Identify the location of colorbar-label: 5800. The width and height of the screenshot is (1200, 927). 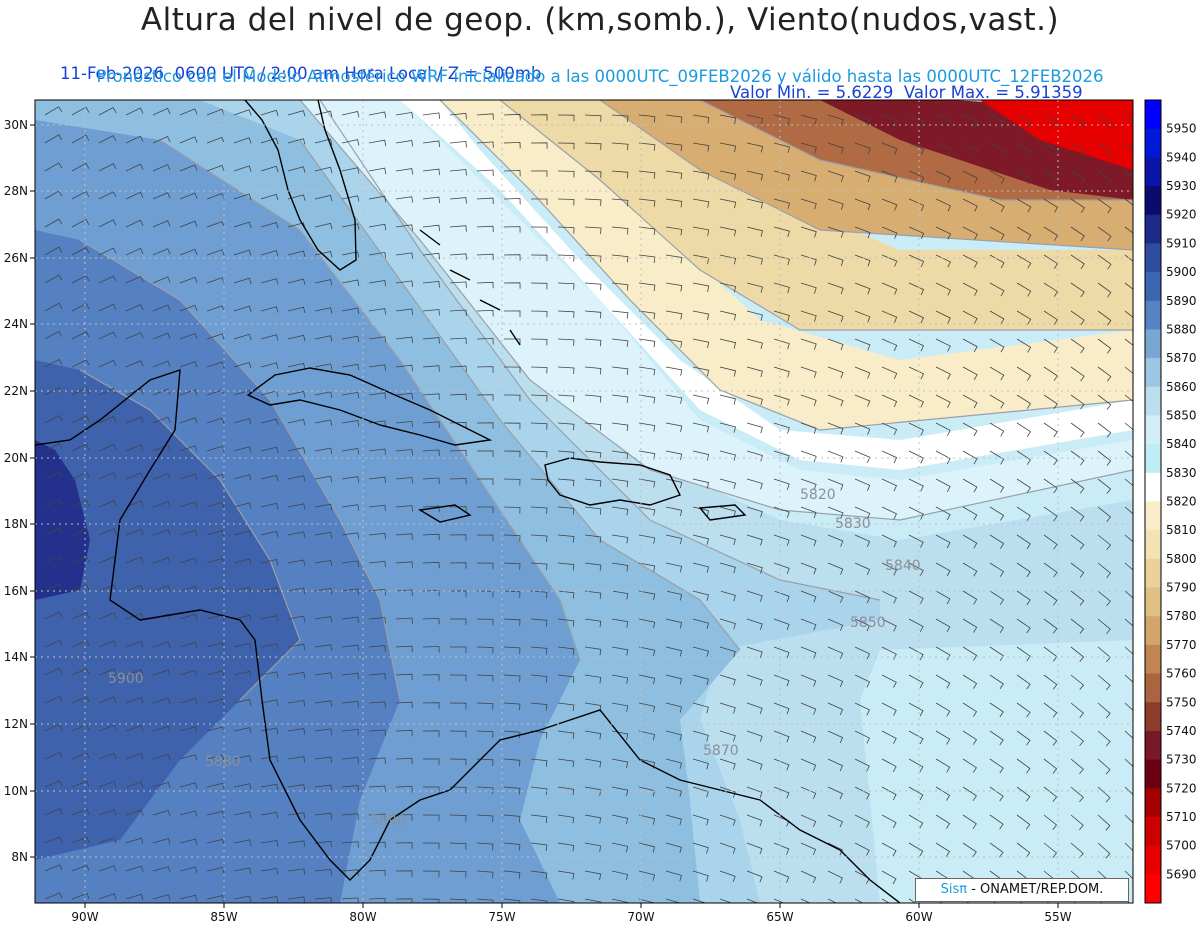
(1181, 559).